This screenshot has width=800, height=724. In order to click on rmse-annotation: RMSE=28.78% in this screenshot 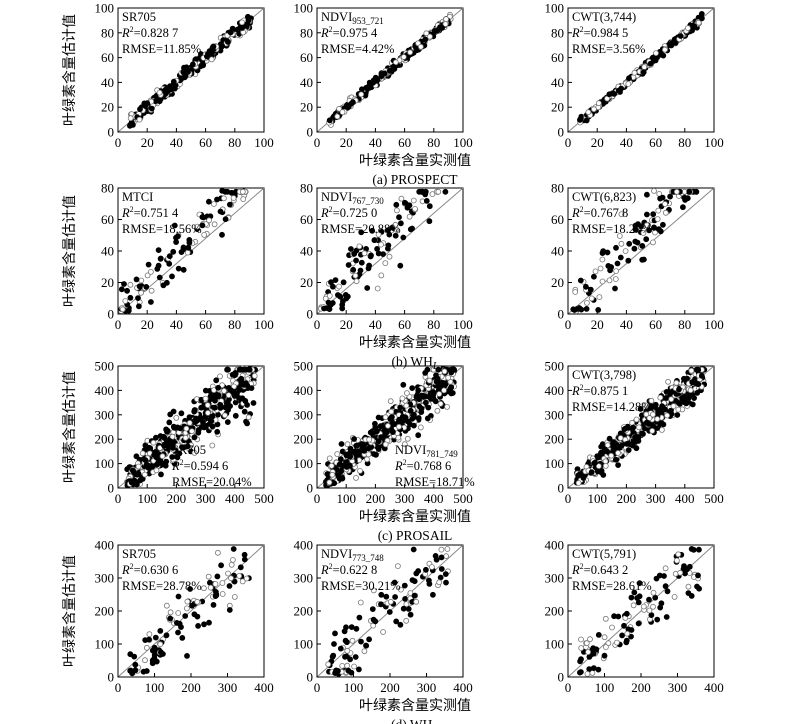, I will do `click(162, 586)`.